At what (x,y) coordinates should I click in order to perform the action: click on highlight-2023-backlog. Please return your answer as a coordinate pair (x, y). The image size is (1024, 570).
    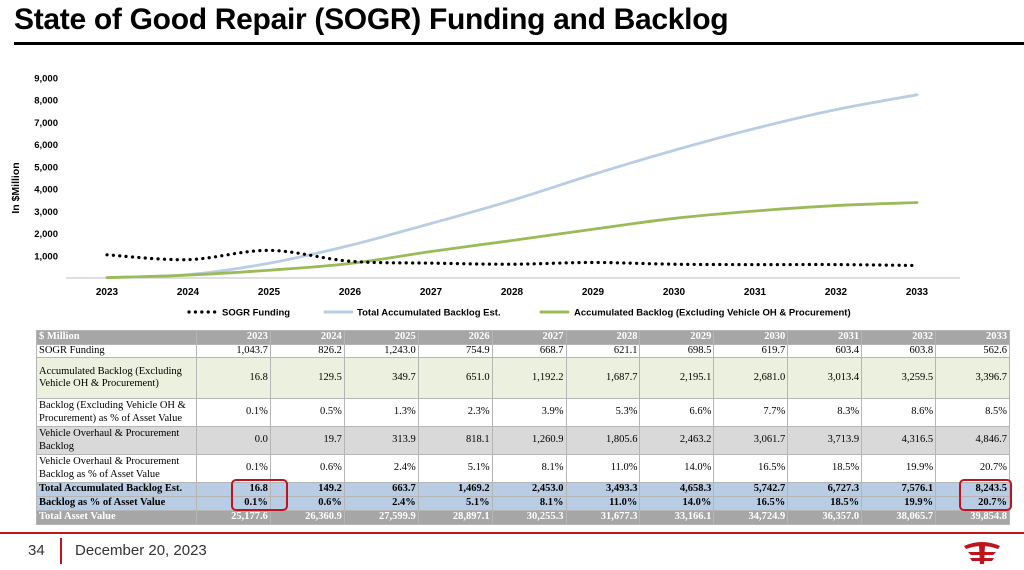
    Looking at the image, I should click on (259, 495).